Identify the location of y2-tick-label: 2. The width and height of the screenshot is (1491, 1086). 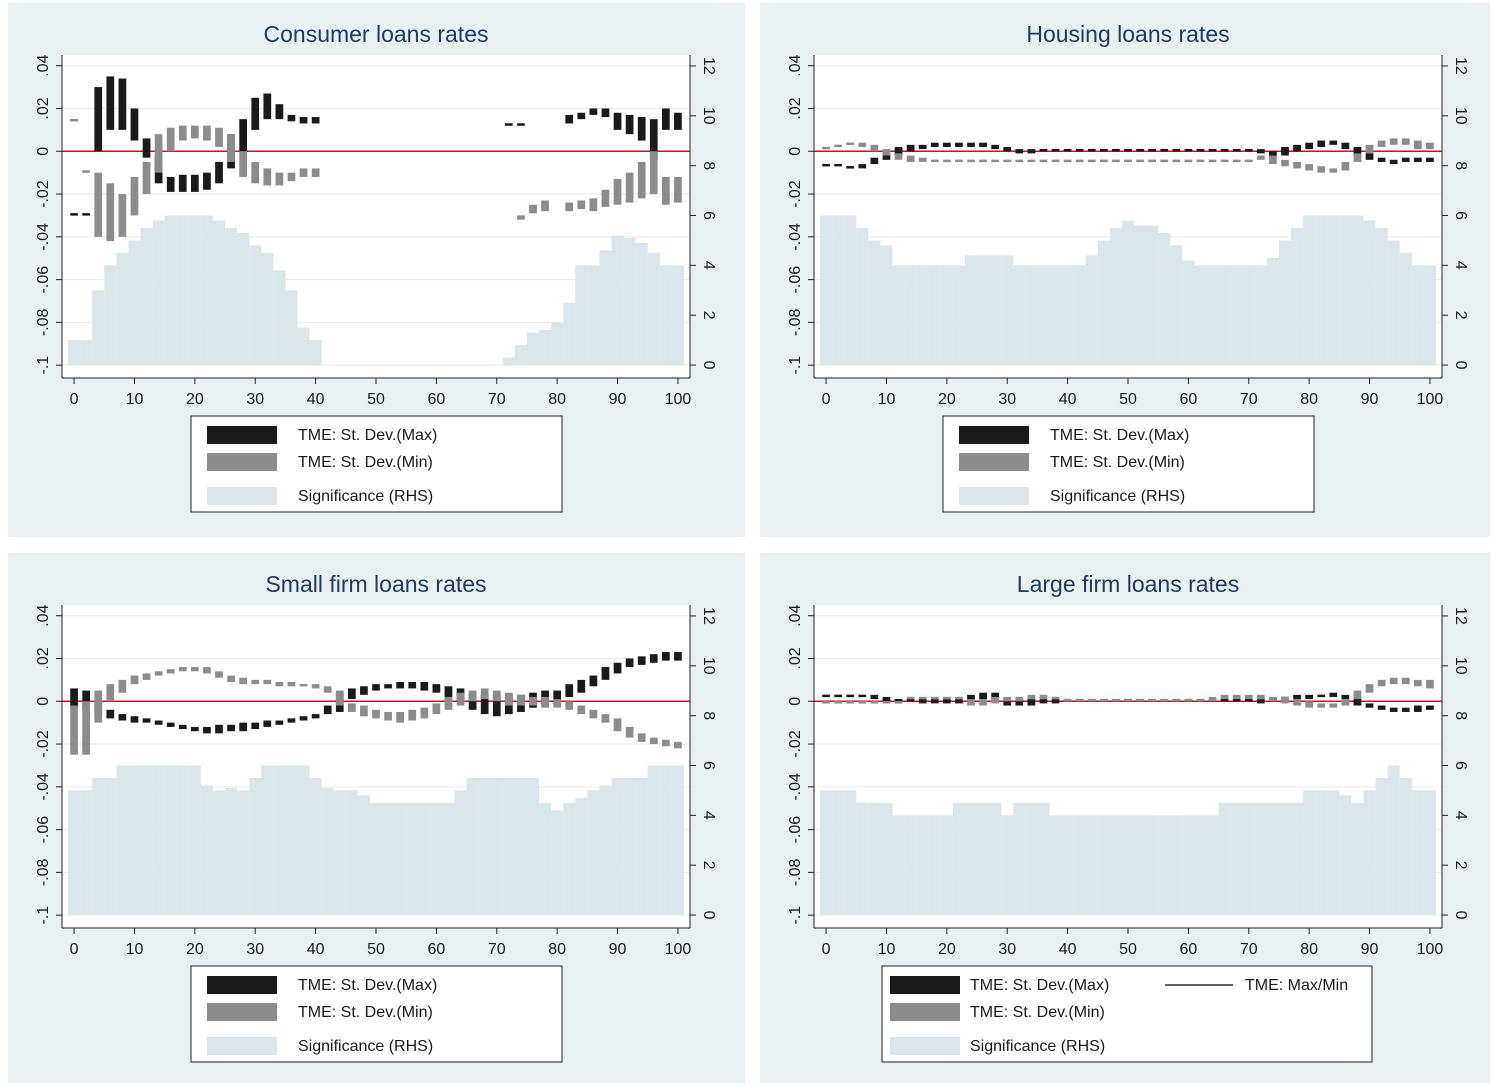
(708, 865).